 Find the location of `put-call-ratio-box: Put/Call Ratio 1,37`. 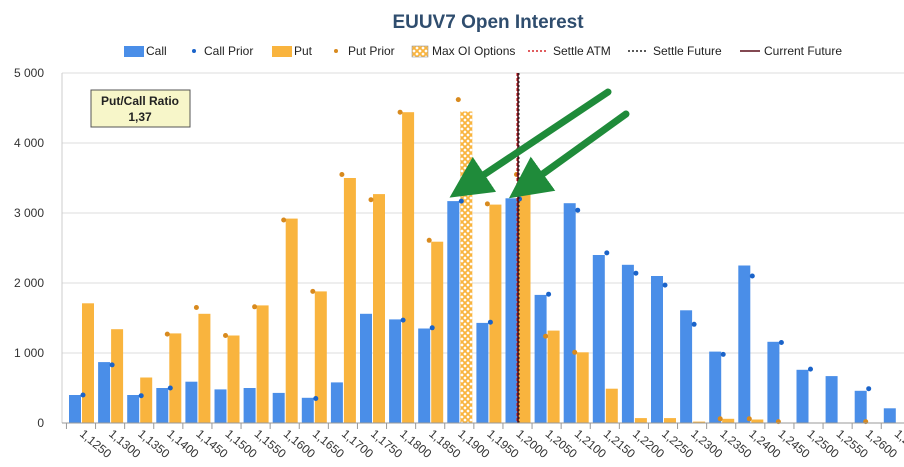

put-call-ratio-box: Put/Call Ratio 1,37 is located at coordinates (140, 108).